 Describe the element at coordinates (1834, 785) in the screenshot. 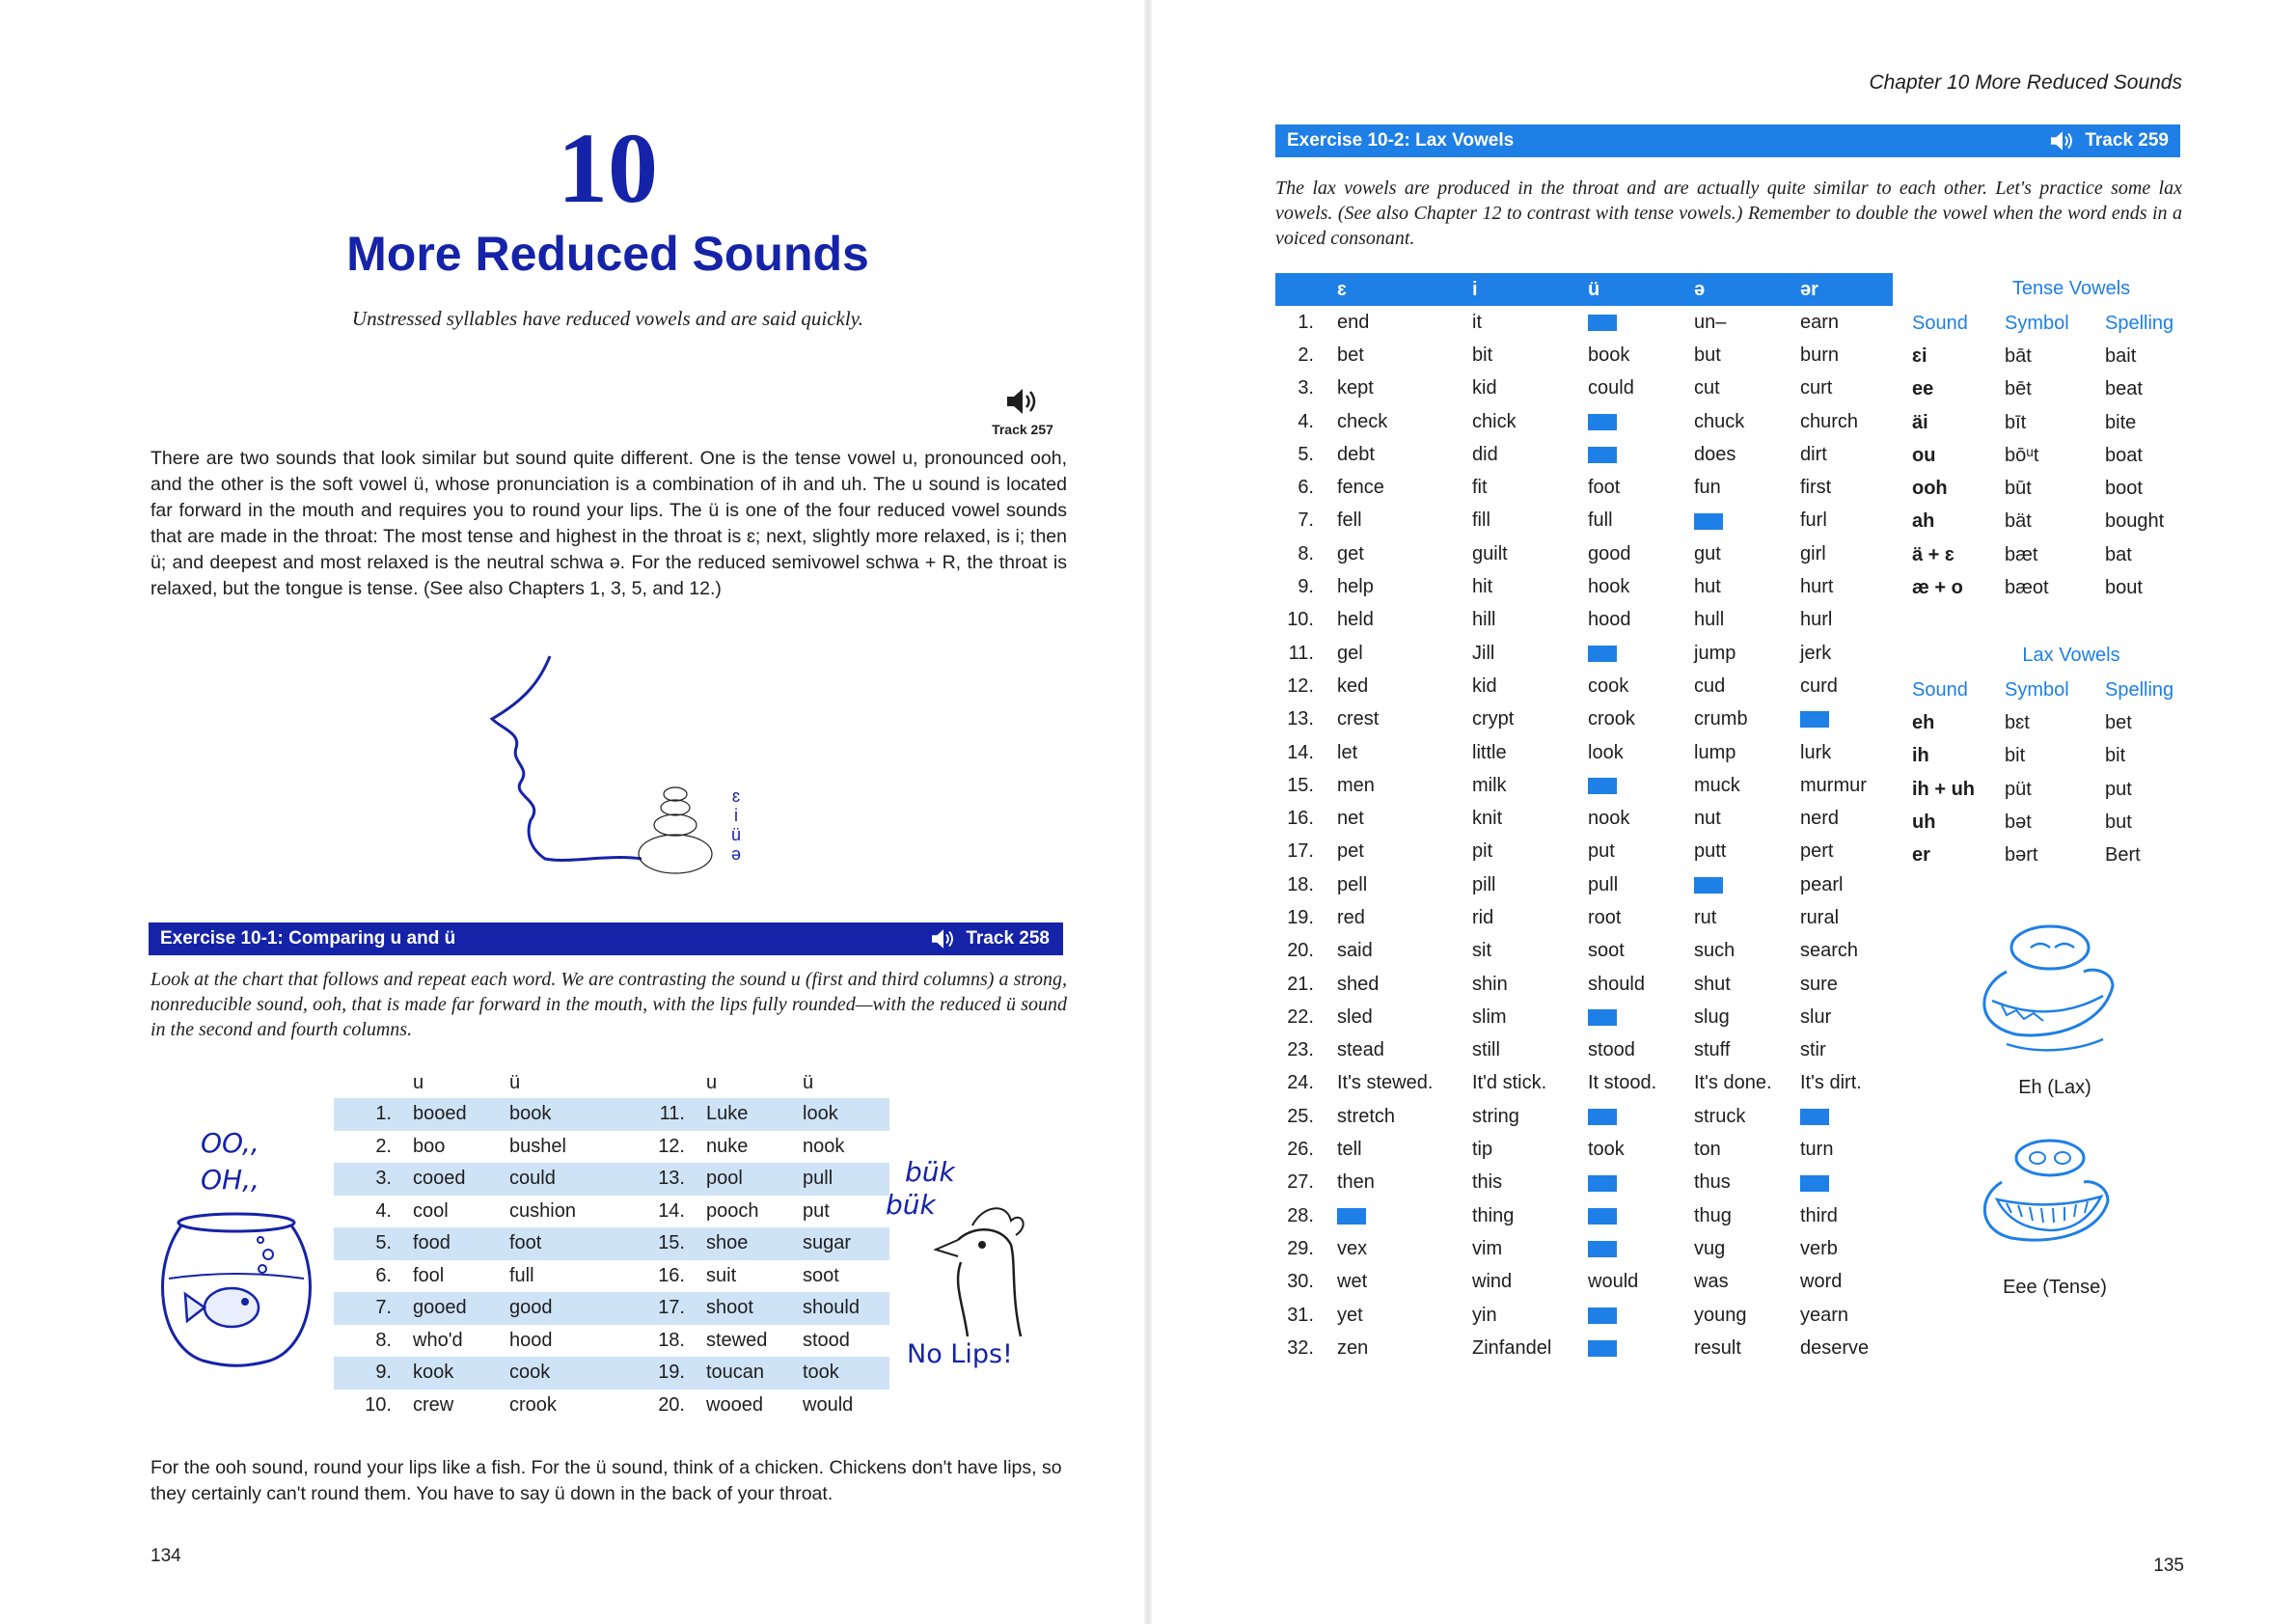

I see `word-cell: murmur` at that location.